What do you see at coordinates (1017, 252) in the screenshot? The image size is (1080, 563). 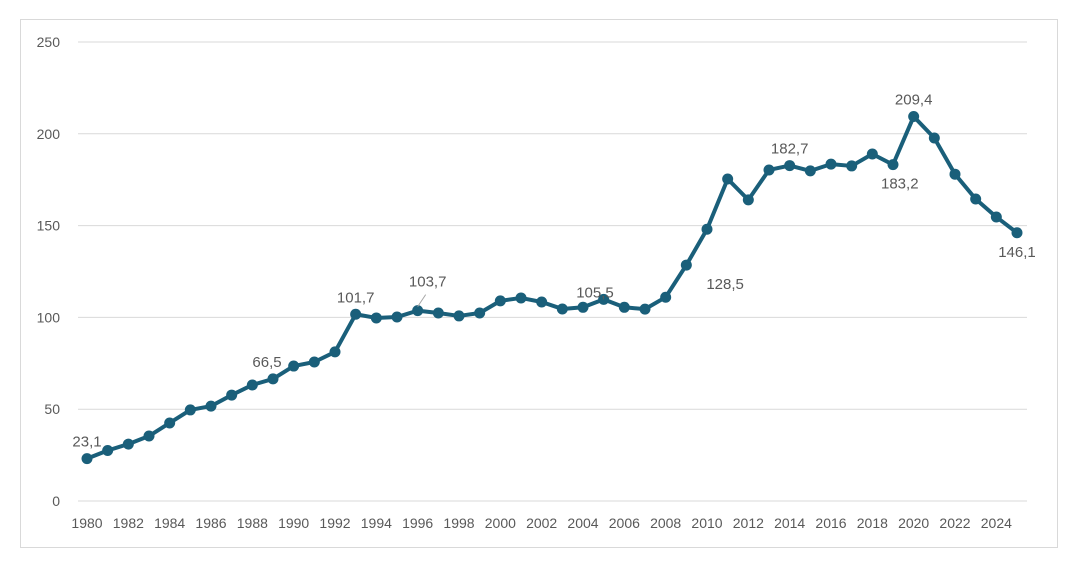 I see `data-label: 146,1` at bounding box center [1017, 252].